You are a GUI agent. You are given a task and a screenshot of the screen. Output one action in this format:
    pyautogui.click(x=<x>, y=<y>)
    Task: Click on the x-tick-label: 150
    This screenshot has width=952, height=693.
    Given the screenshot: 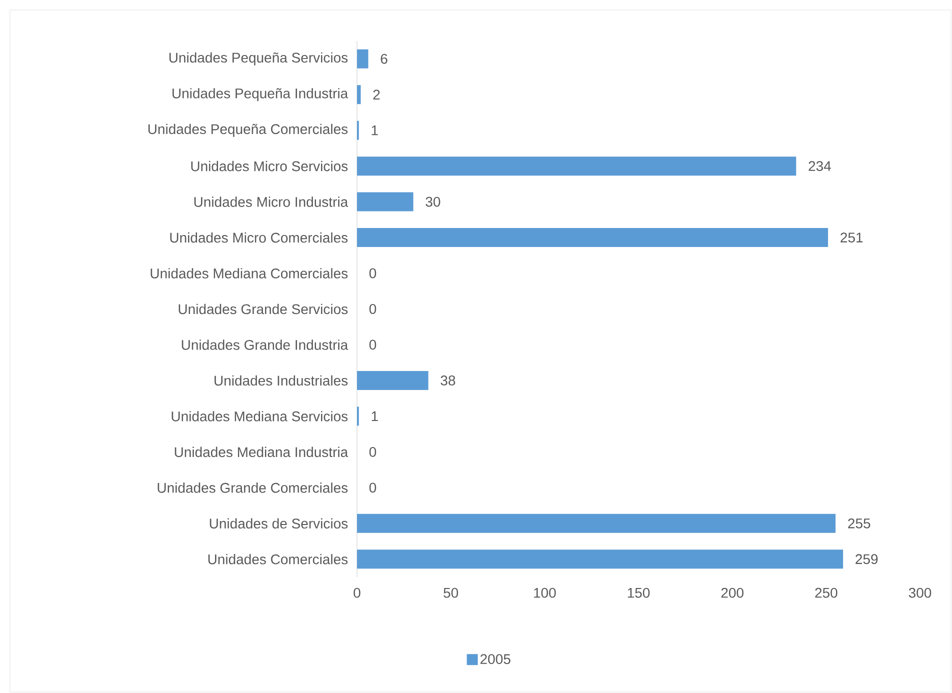 What is the action you would take?
    pyautogui.click(x=639, y=593)
    